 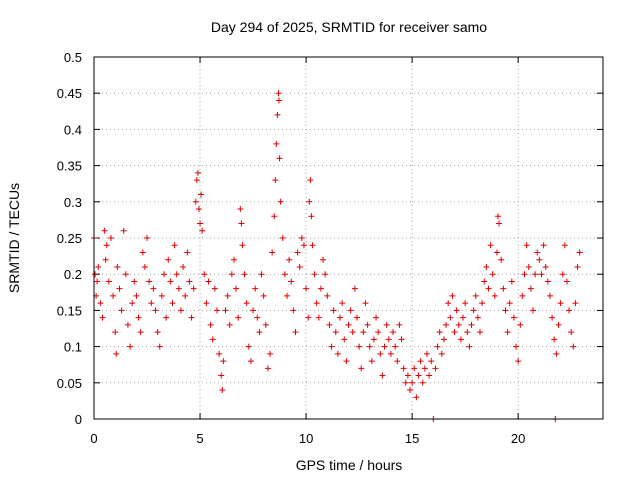 I want to click on y-axis-title: SRMTID / TECUs, so click(x=14, y=238).